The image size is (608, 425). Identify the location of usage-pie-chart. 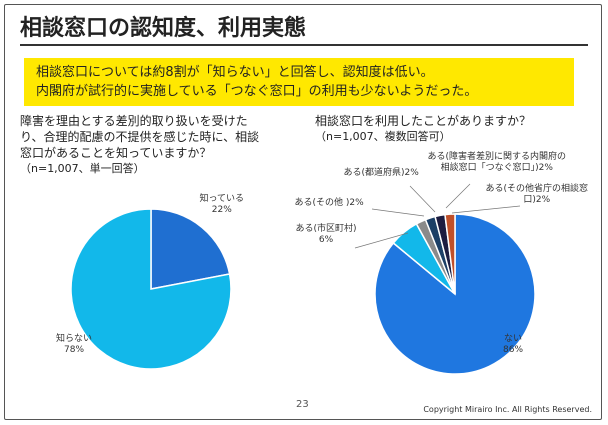
(455, 294).